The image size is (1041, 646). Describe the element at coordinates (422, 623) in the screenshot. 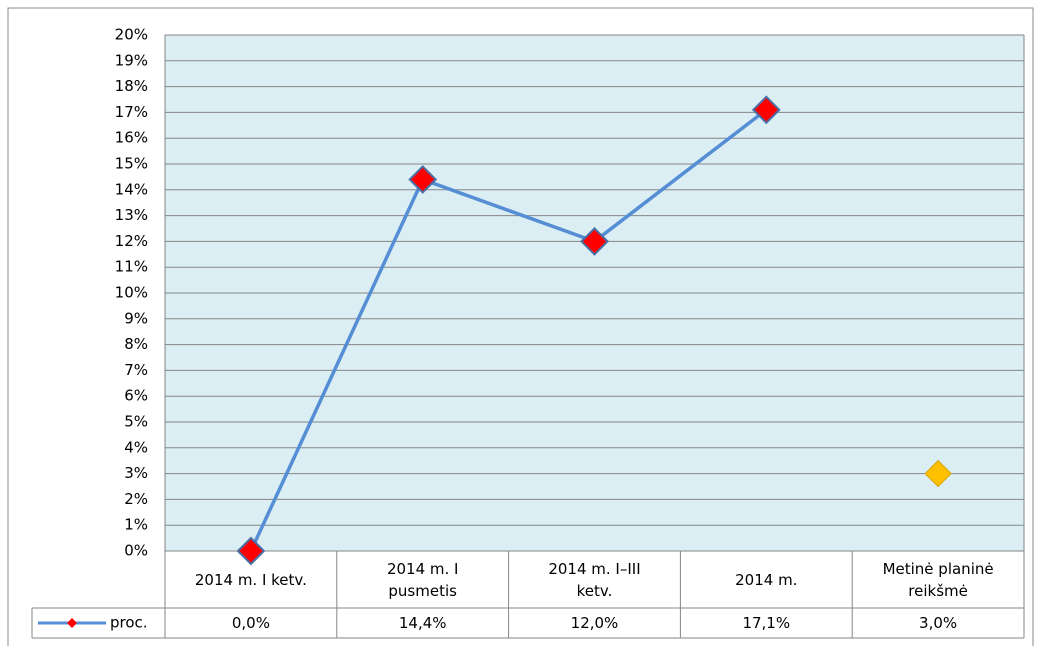

I see `value-label: 14,4%` at that location.